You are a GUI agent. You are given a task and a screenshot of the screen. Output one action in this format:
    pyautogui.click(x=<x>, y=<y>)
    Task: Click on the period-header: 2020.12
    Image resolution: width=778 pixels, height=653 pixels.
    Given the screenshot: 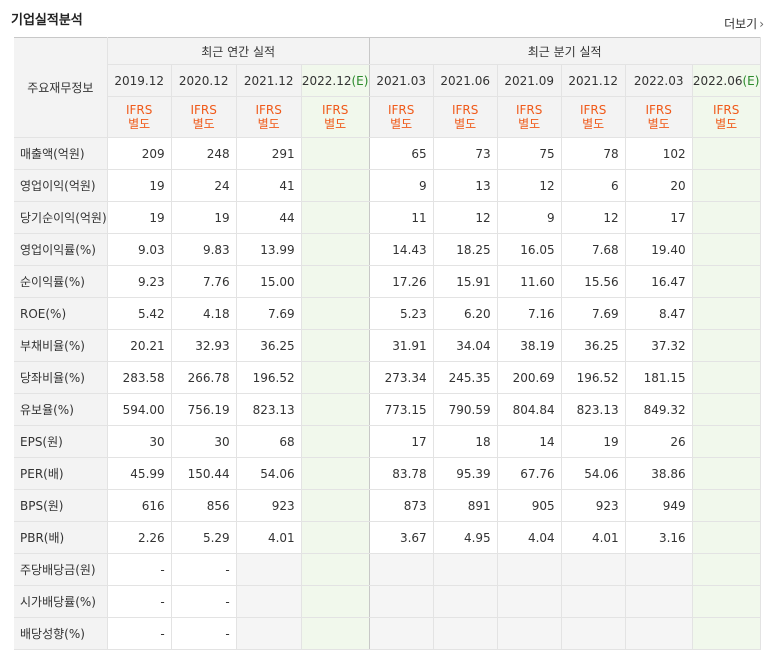 What is the action you would take?
    pyautogui.click(x=204, y=80)
    